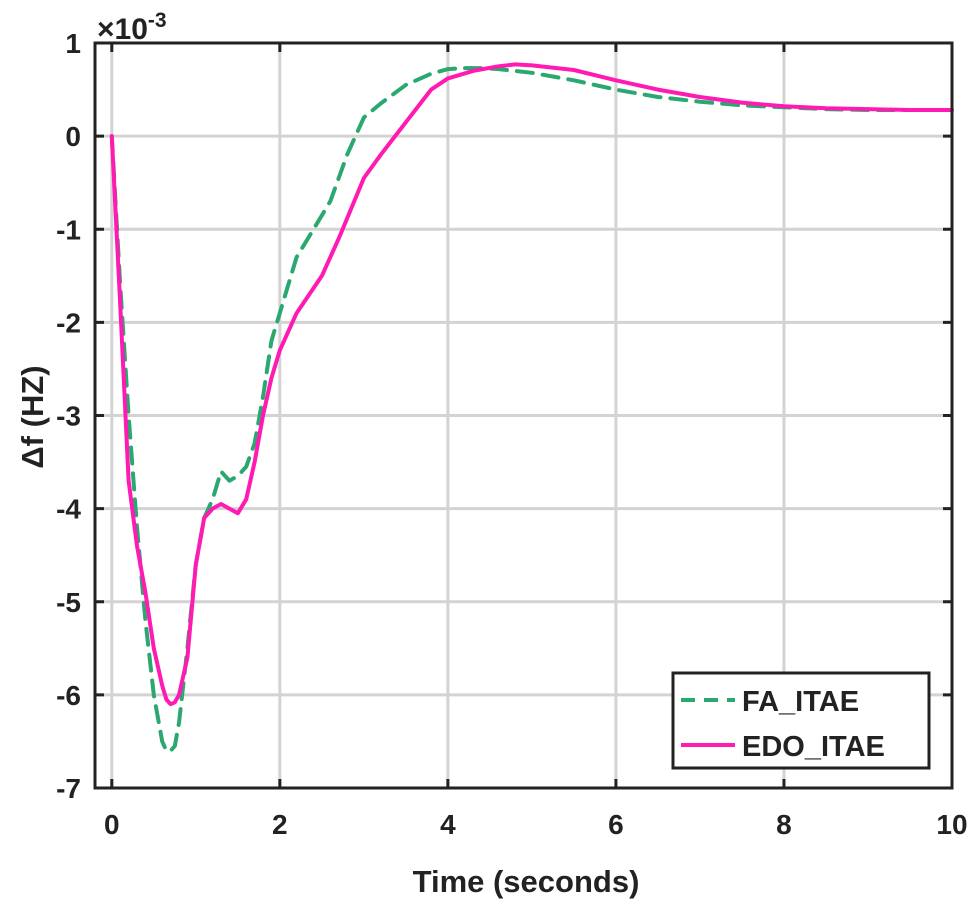 This screenshot has width=968, height=907. What do you see at coordinates (112, 824) in the screenshot?
I see `x-tick-label: 0` at bounding box center [112, 824].